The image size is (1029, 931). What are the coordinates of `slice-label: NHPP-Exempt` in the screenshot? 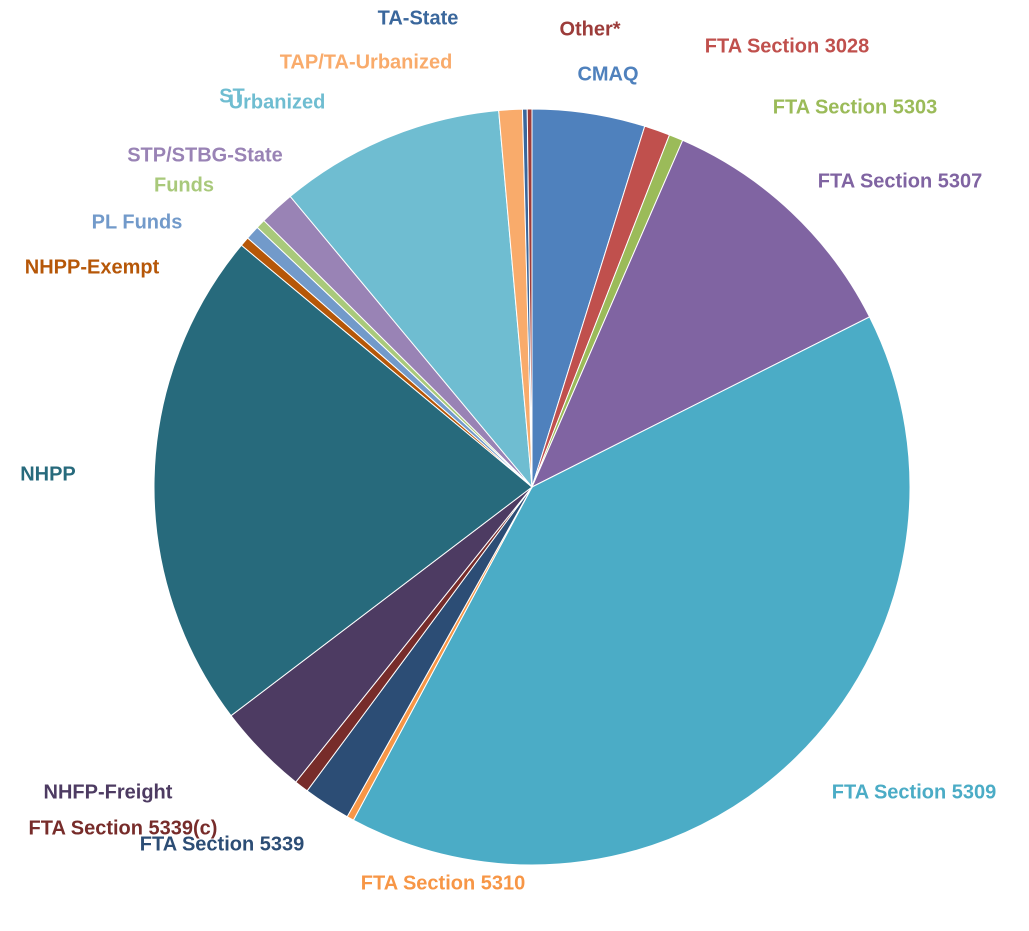 It's located at (92, 267).